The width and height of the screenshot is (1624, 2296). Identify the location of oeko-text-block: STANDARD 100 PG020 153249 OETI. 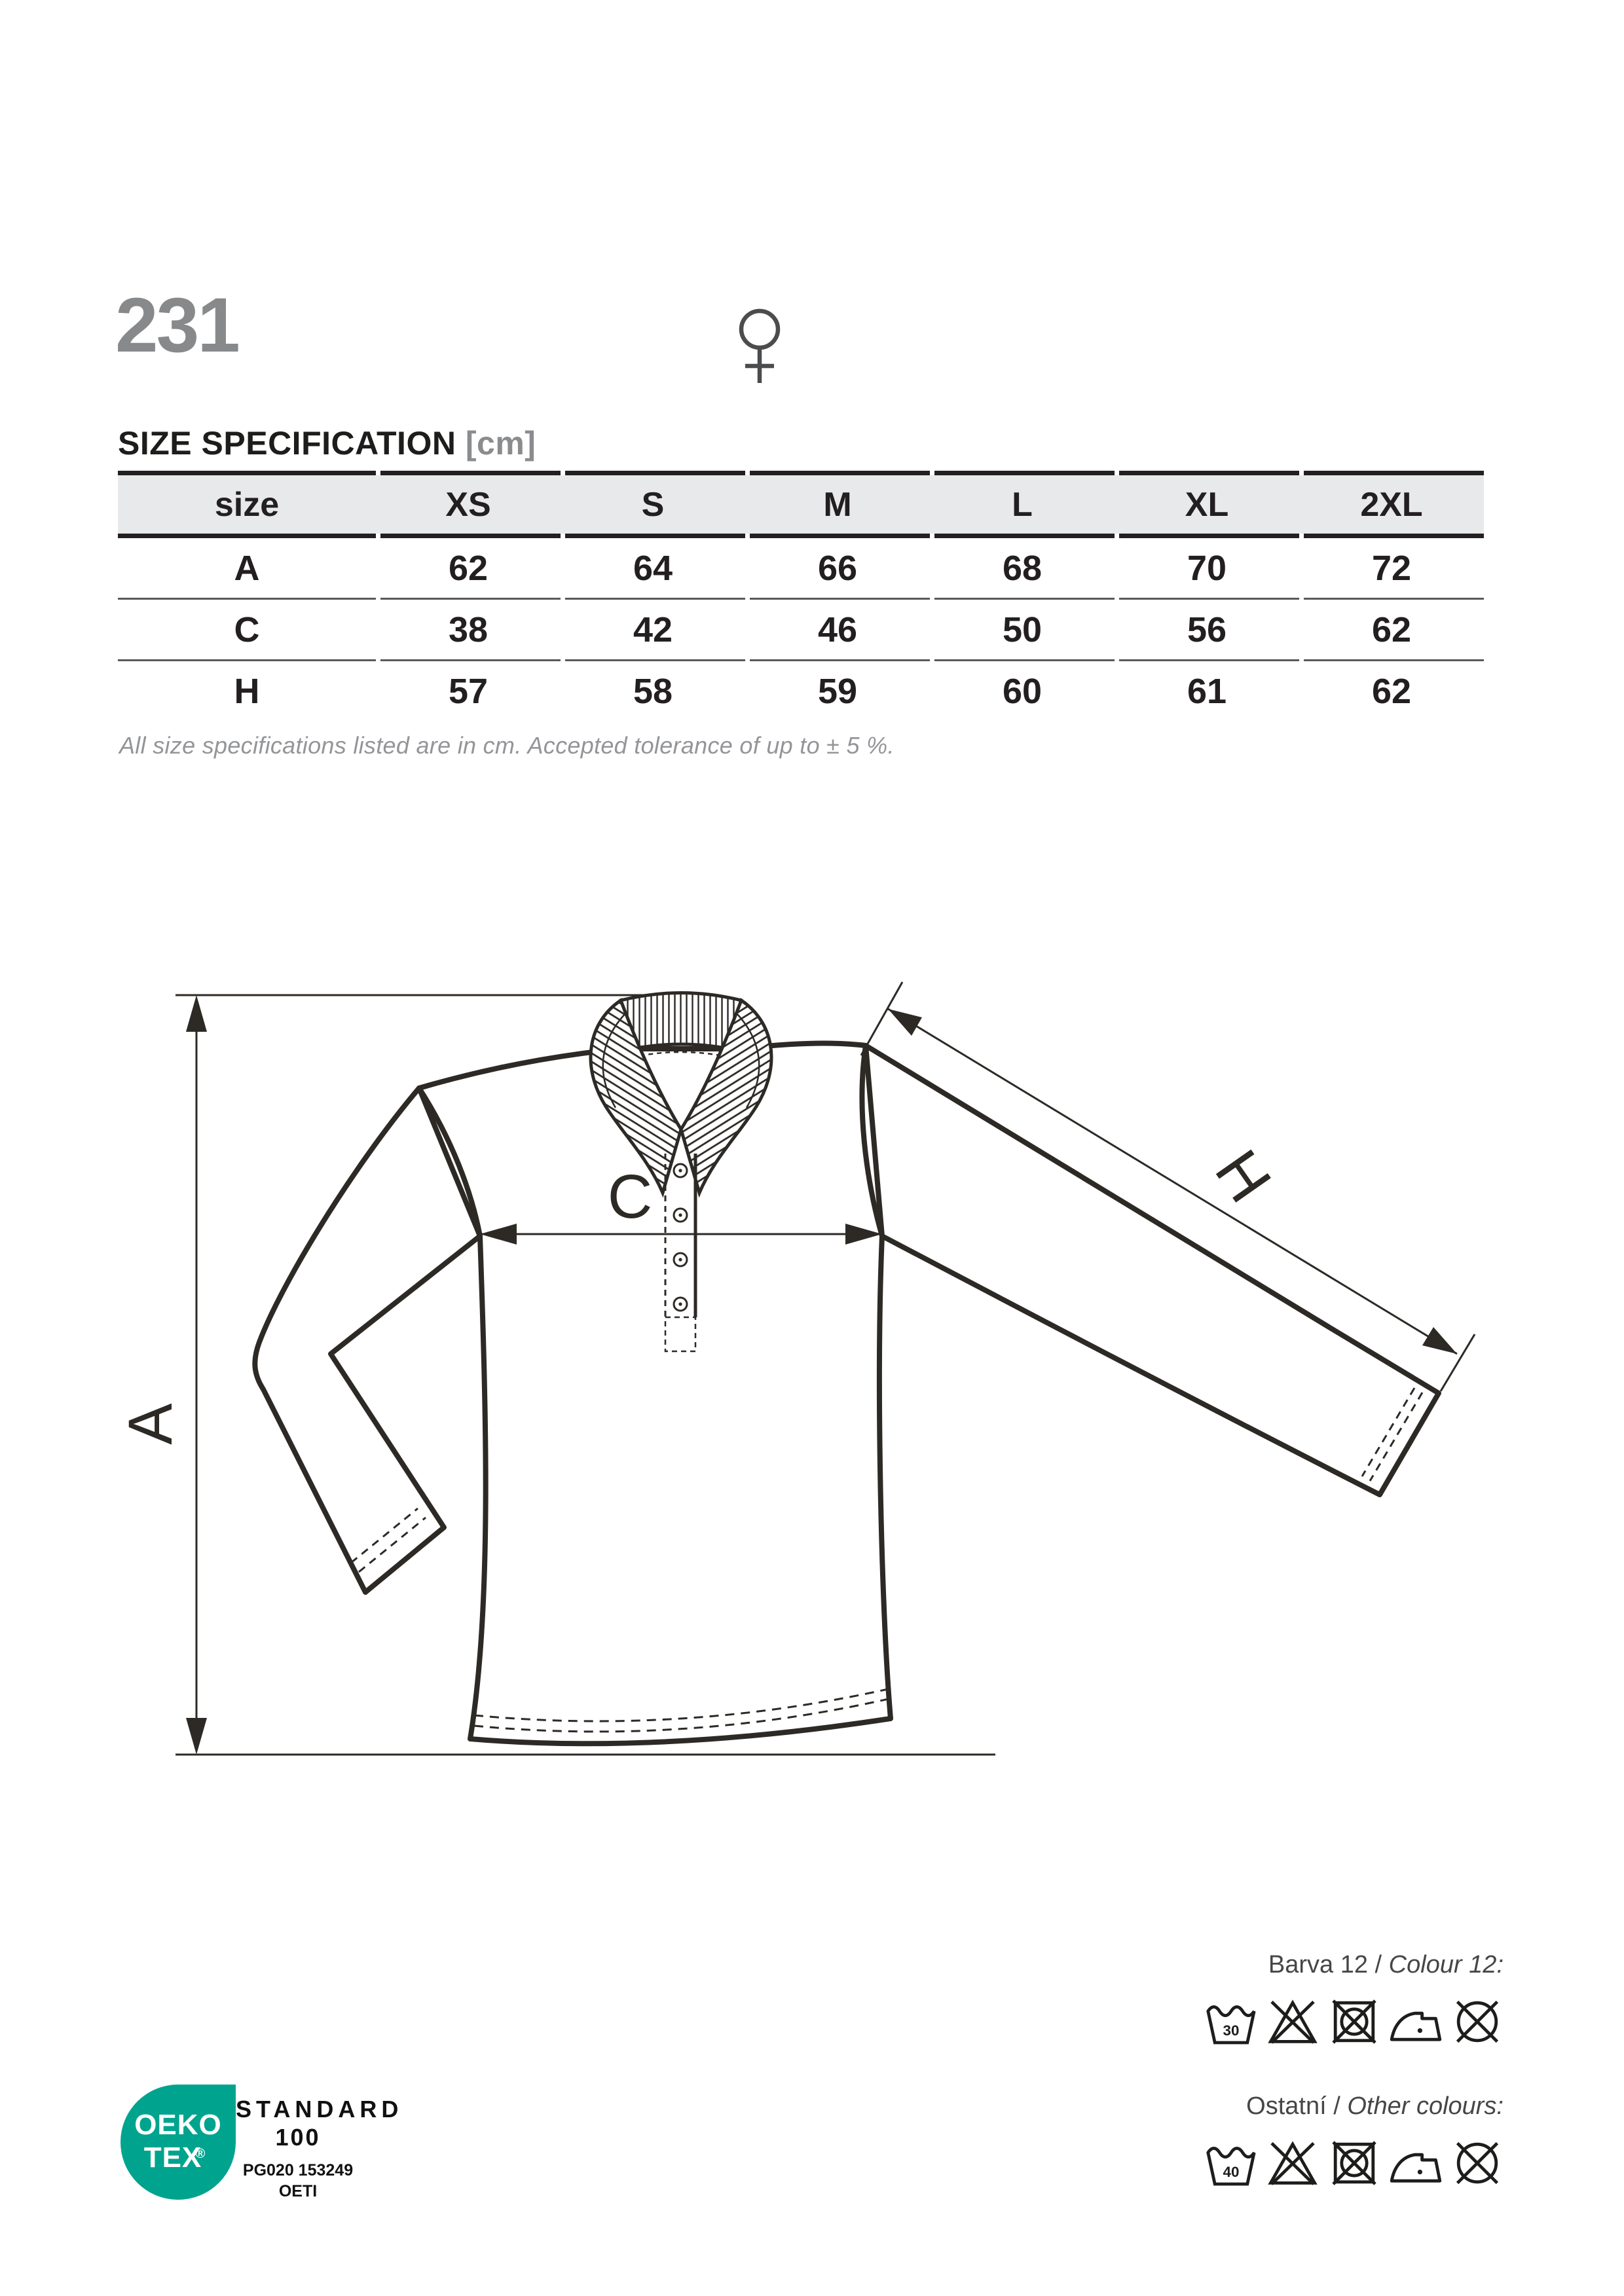
(319, 2148).